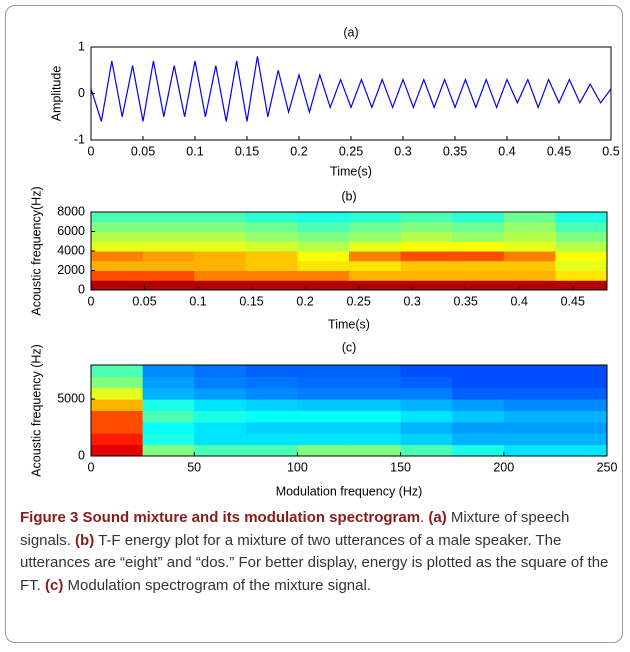  Describe the element at coordinates (358, 301) in the screenshot. I see `x-tick-label: 0.25` at that location.